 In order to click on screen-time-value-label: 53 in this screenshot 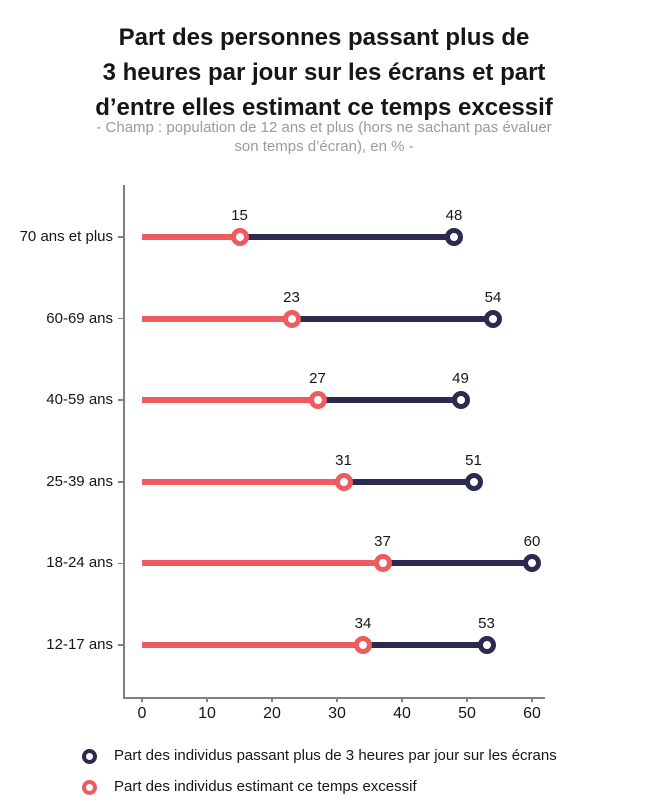, I will do `click(486, 623)`.